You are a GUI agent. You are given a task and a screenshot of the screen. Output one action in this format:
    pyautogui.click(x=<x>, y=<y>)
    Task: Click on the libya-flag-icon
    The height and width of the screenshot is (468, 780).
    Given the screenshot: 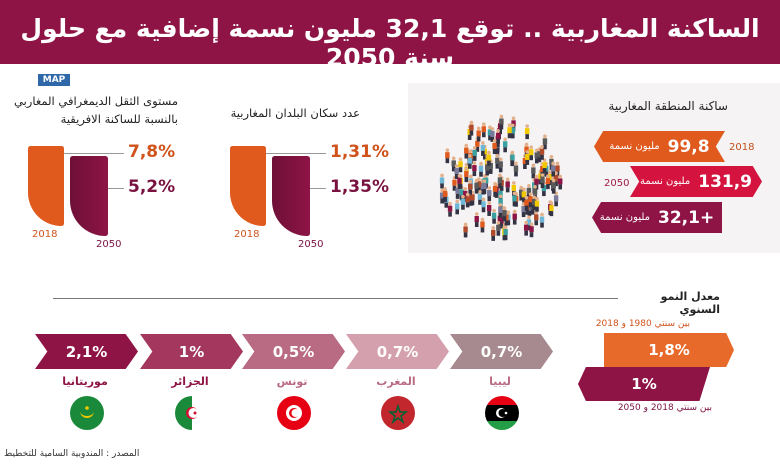 What is the action you would take?
    pyautogui.click(x=502, y=413)
    